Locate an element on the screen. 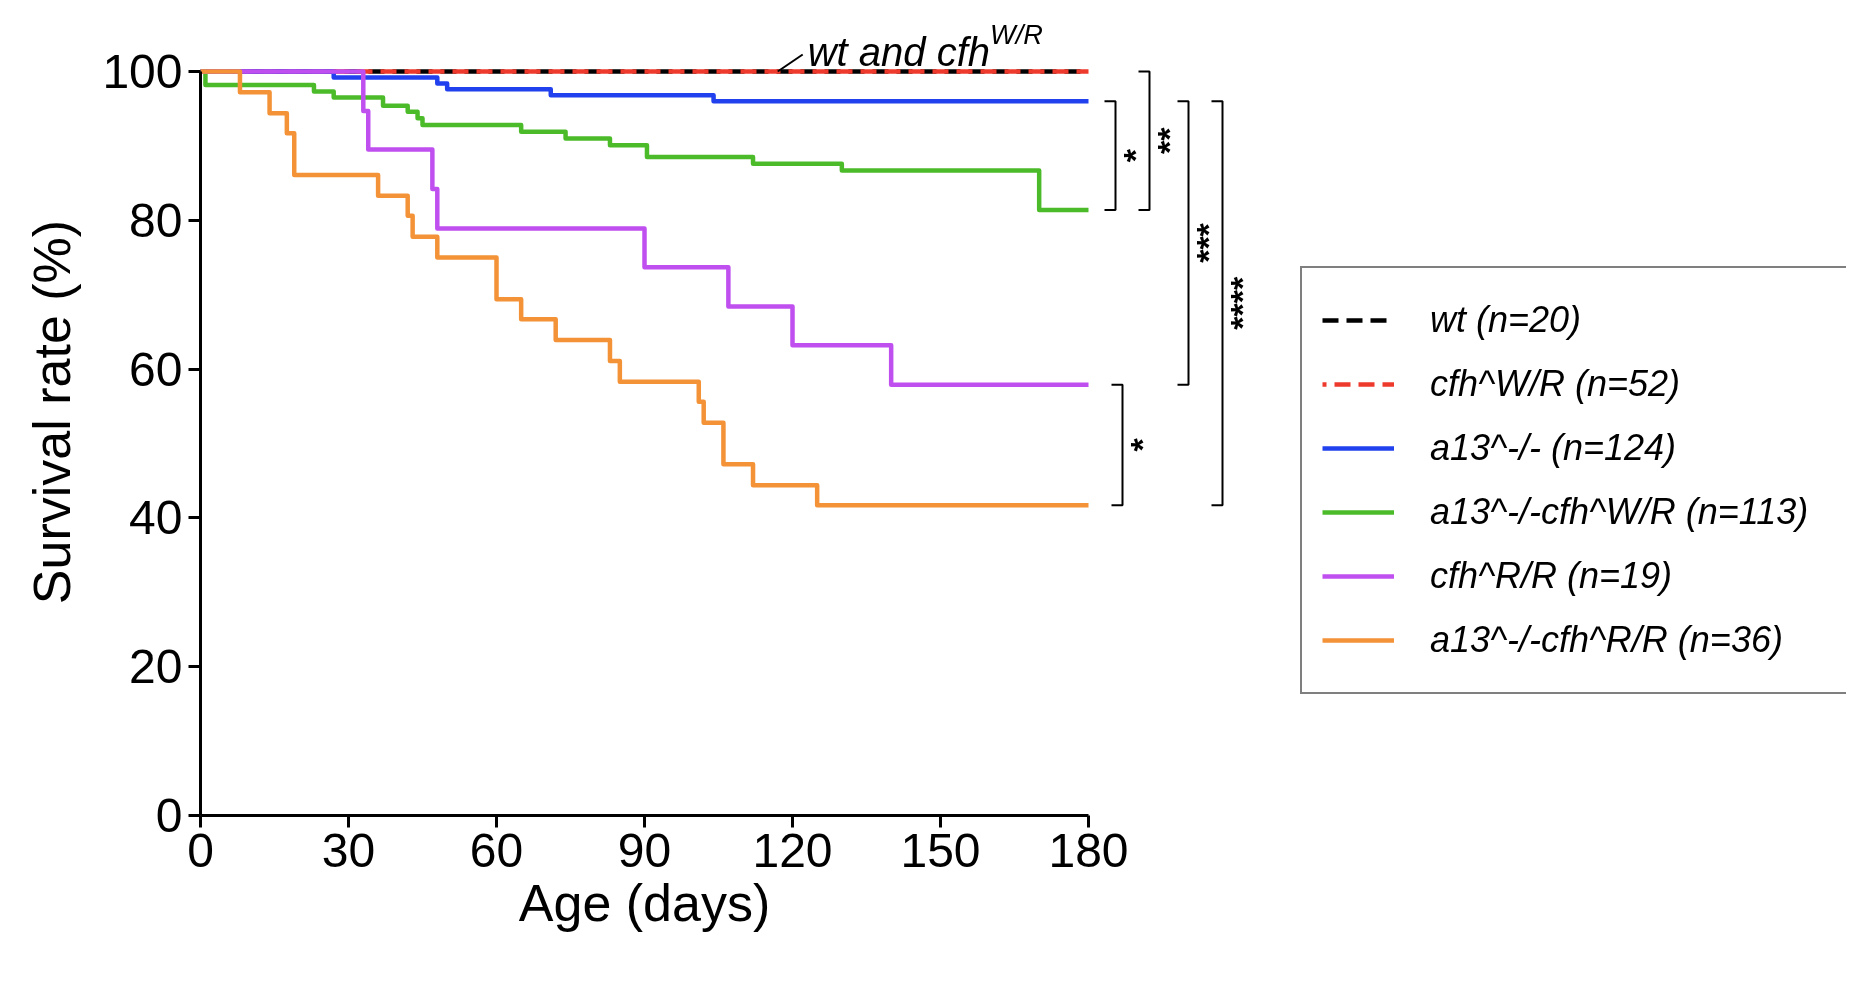 This screenshot has height=982, width=1854. y-tick-label: 100 is located at coordinates (142, 71).